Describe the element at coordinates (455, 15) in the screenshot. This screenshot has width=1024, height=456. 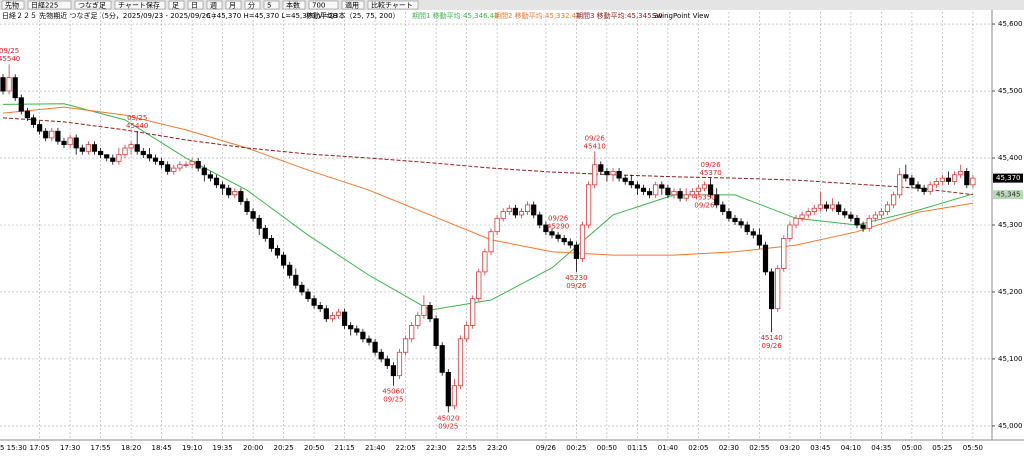
I see `legend-entry: 期間1 移動平均:45,346.40` at that location.